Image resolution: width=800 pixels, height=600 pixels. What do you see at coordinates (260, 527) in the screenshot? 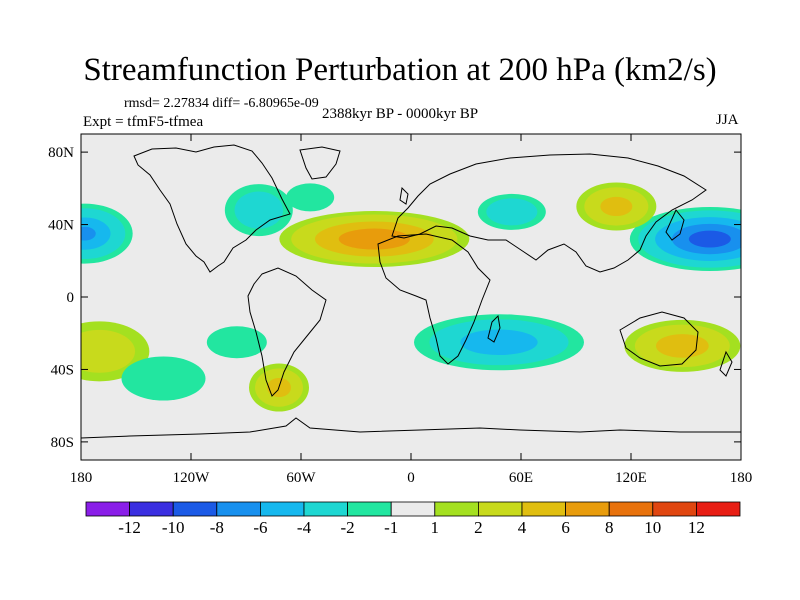
I see `colorbar-label: -6` at bounding box center [260, 527].